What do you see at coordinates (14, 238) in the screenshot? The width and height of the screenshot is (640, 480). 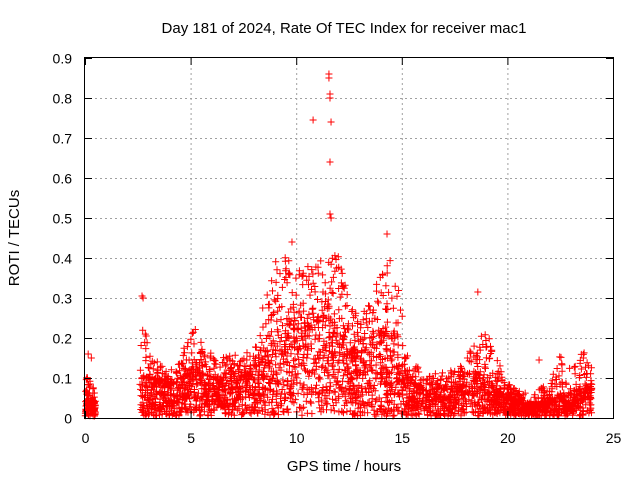 I see `y-axis-title: ROTI / TECUs` at bounding box center [14, 238].